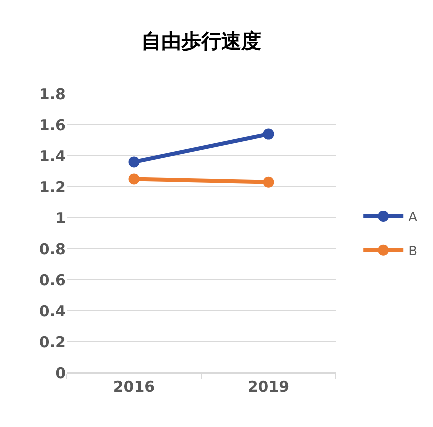 Image resolution: width=433 pixels, height=427 pixels. I want to click on x-tick-label: 2016, so click(134, 387).